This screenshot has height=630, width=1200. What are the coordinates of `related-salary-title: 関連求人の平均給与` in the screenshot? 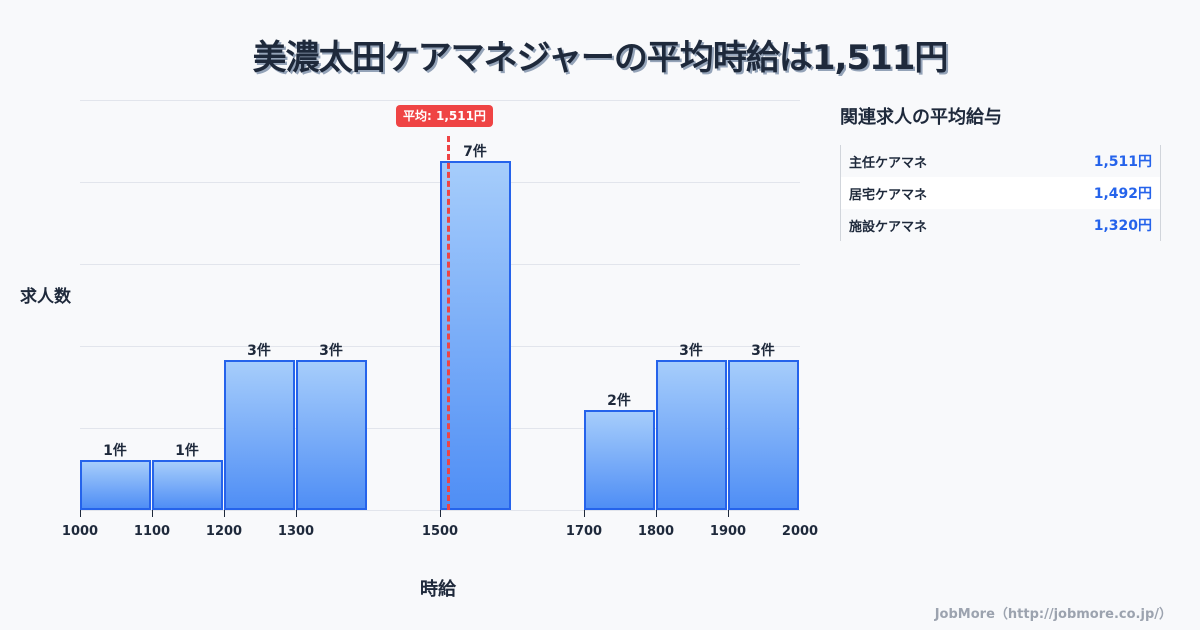 It's located at (921, 117).